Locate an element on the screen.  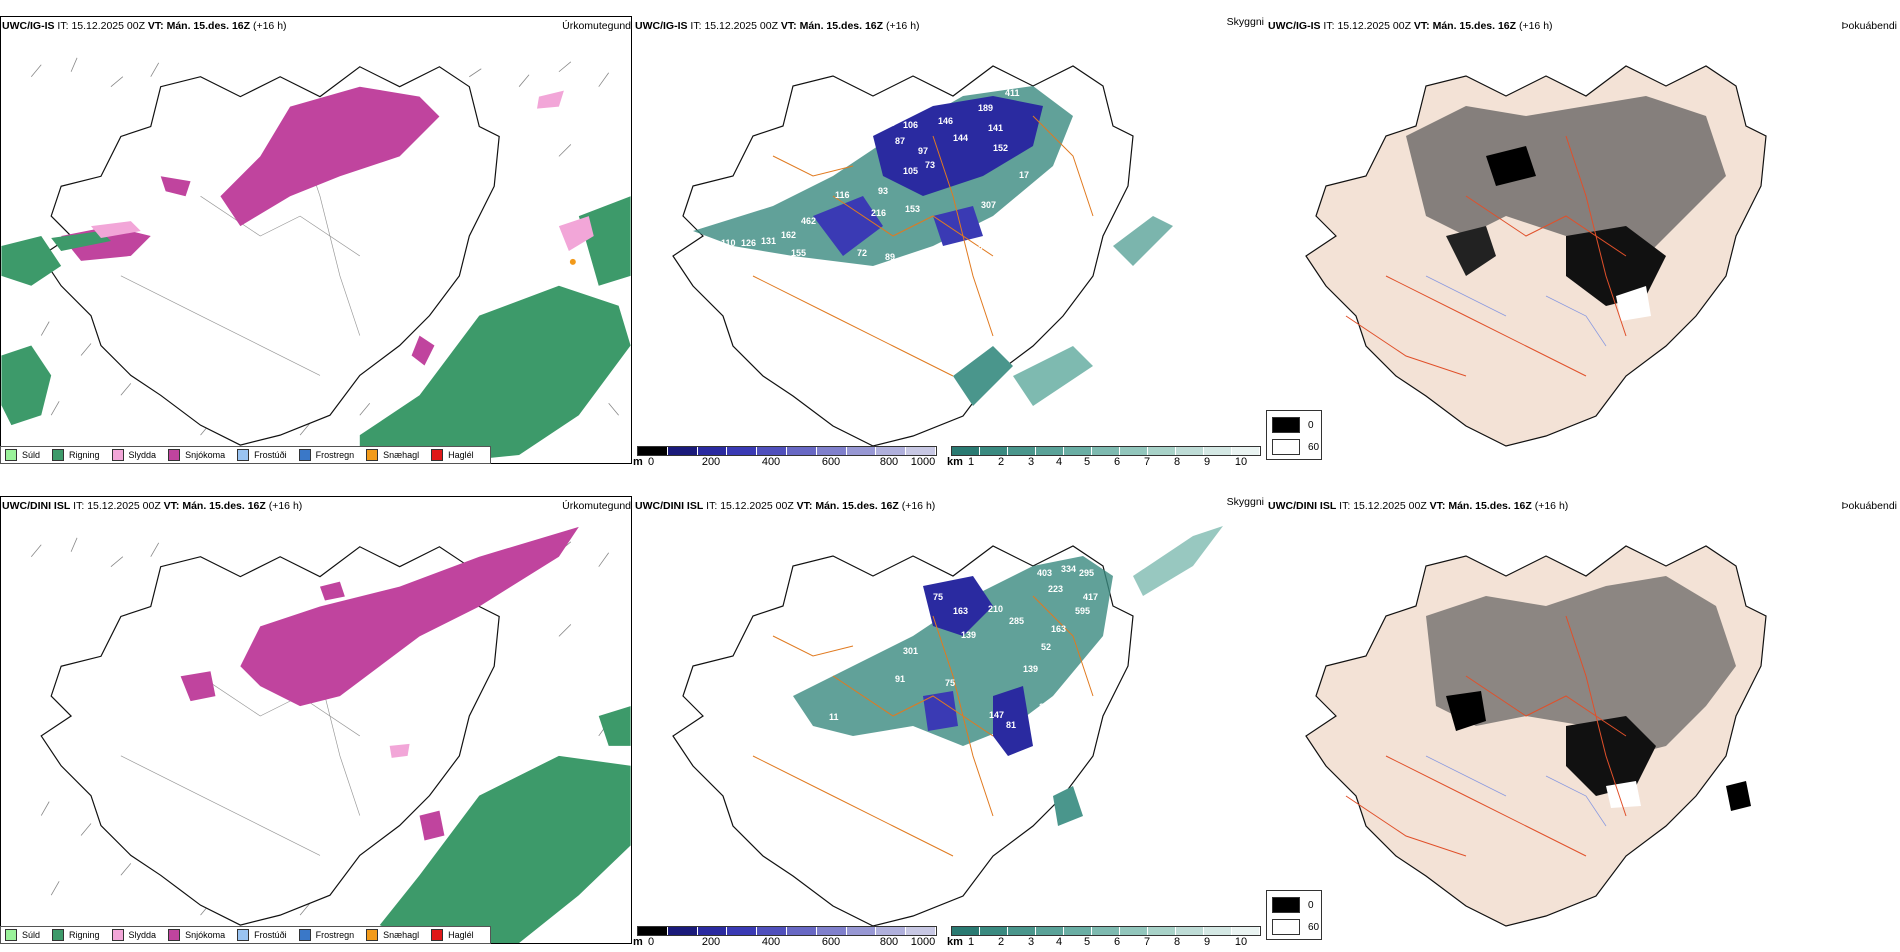
legend-item-freezing-drizzle: Frostúði is located at coordinates (262, 455).